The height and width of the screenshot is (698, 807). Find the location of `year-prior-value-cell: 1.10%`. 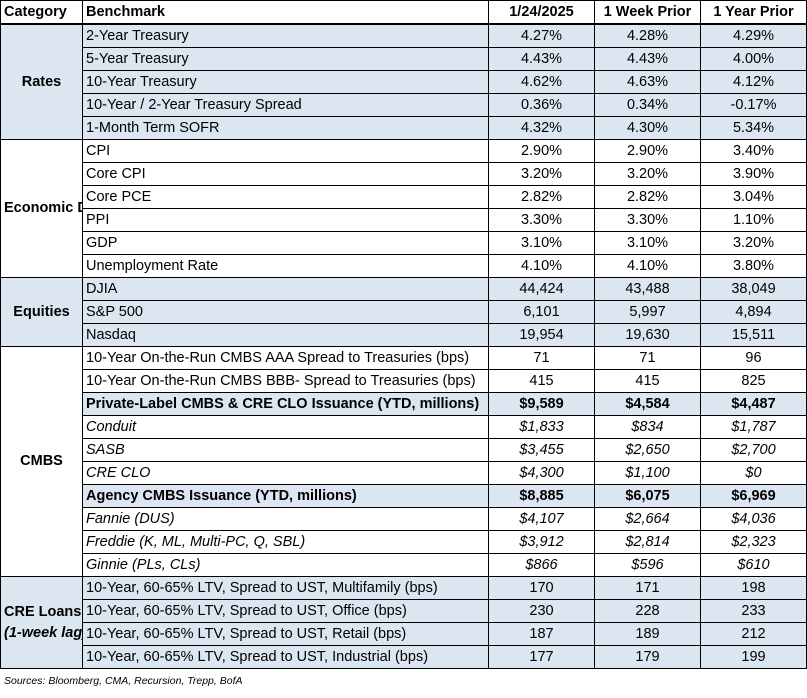

year-prior-value-cell: 1.10% is located at coordinates (753, 220).